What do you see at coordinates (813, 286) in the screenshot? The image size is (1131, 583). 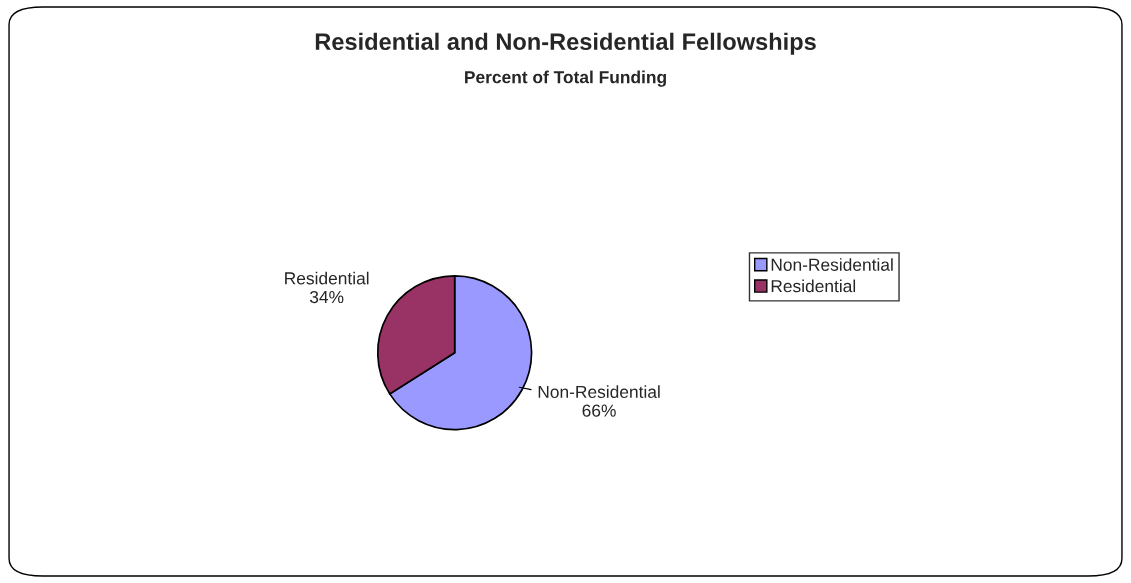 I see `legend-label: Residential` at bounding box center [813, 286].